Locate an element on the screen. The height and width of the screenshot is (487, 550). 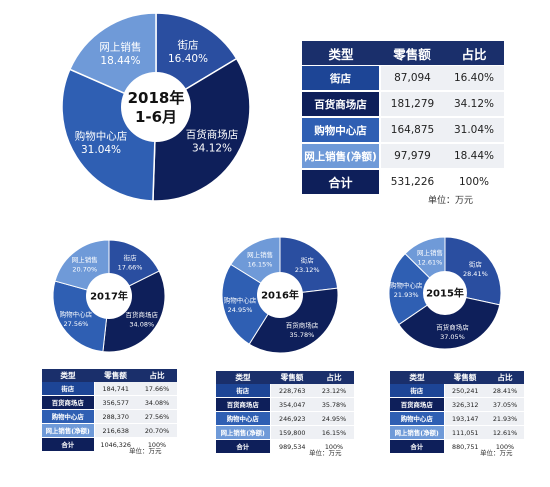
table-row: 街店 228,763 23.12% is located at coordinates (285, 391).